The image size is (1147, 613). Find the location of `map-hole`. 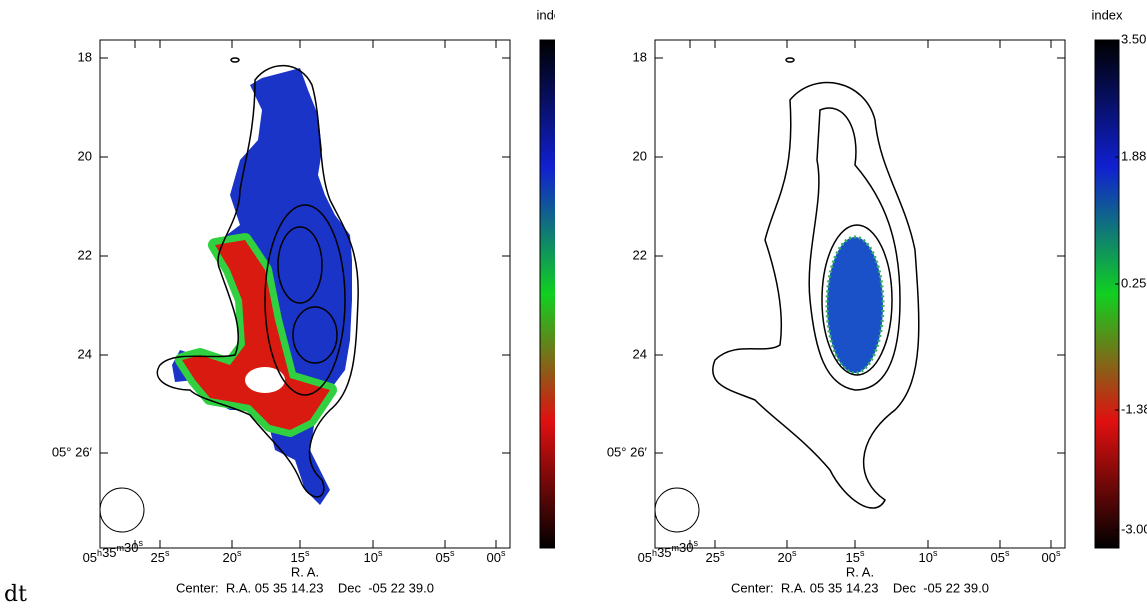

map-hole is located at coordinates (265, 380).